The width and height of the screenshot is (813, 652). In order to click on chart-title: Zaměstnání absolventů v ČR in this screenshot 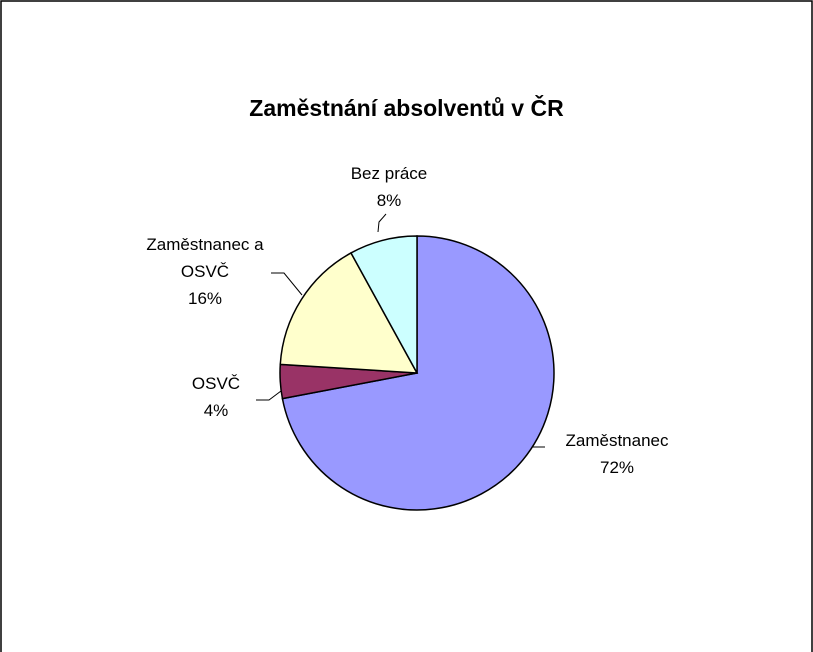, I will do `click(406, 108)`.